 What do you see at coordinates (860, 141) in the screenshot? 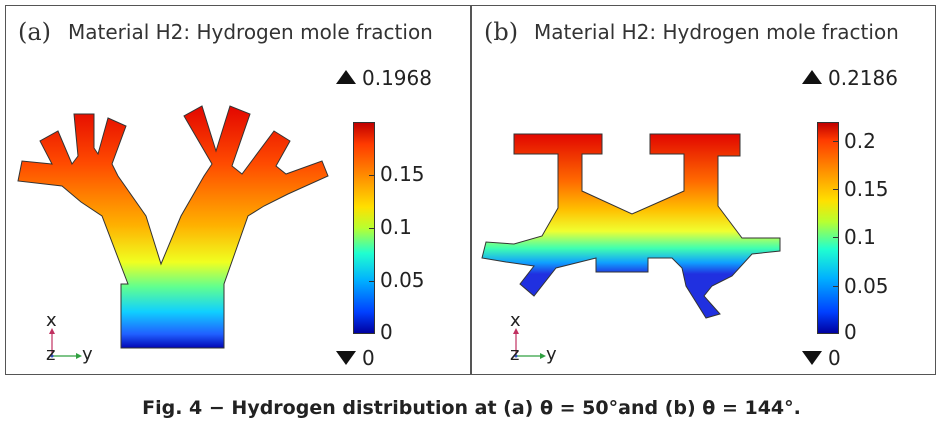
I see `panel-b-tick-label: 0.2` at bounding box center [860, 141].